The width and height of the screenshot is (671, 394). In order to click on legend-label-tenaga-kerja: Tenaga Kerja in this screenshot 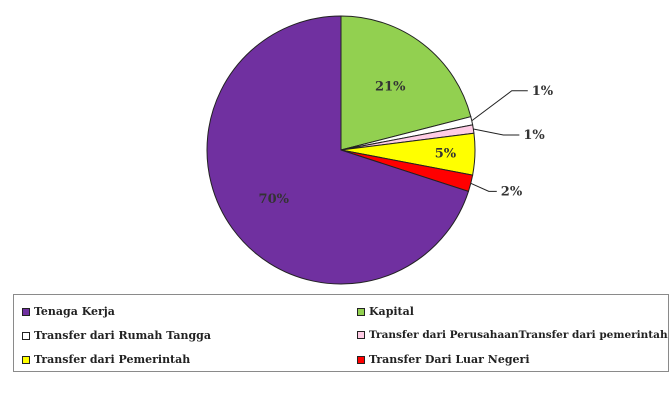, I will do `click(74, 311)`.